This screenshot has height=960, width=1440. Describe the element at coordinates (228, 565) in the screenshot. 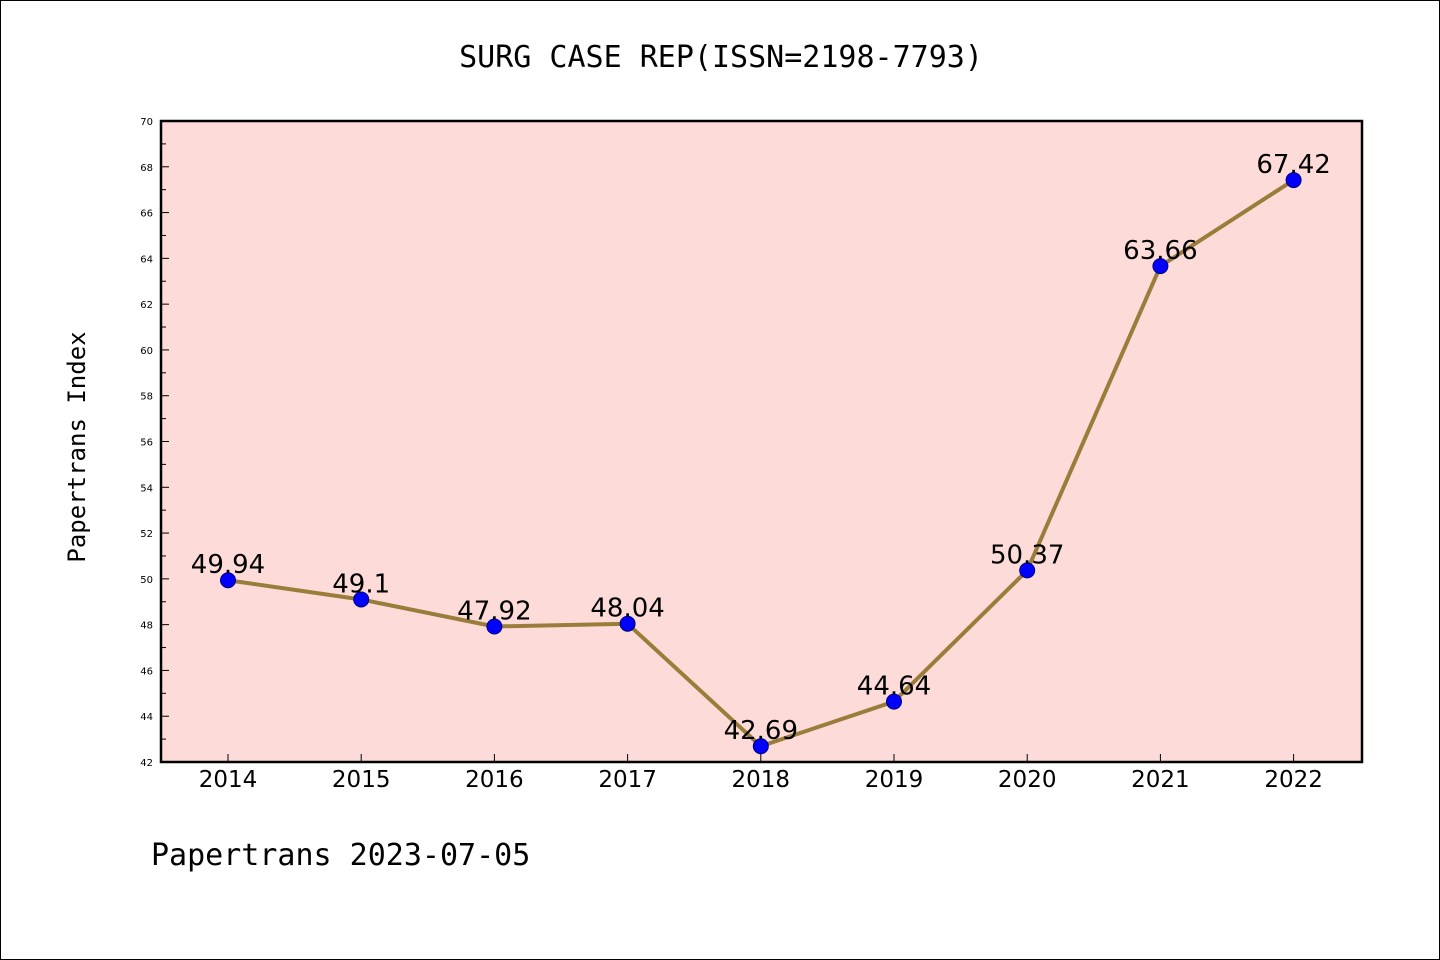

I see `data-label: 49.94` at that location.